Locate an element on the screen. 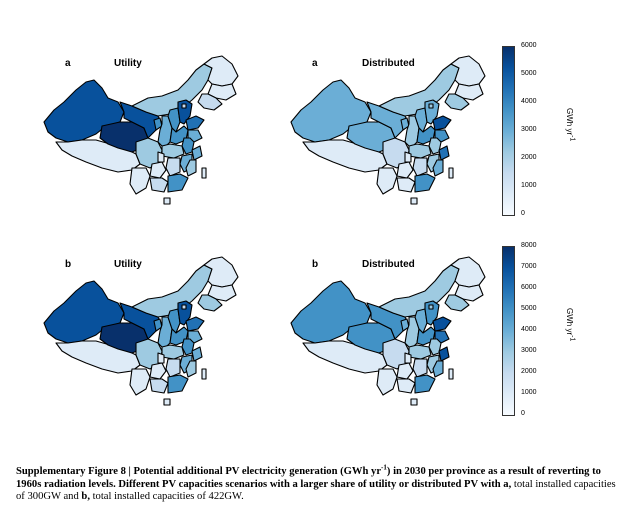 This screenshot has width=631, height=515. panel-a-utility-letter: a is located at coordinates (68, 63).